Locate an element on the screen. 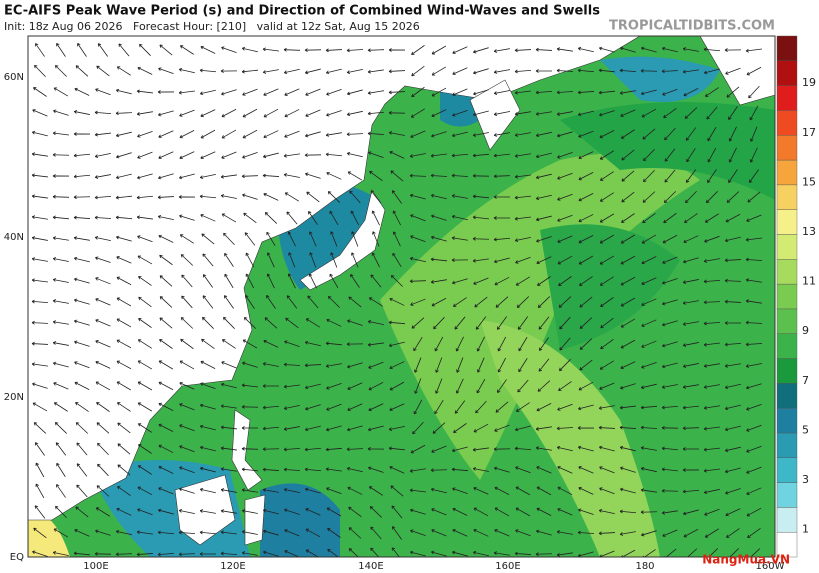 The image size is (819, 573). colorbar-cell is located at coordinates (787, 123).